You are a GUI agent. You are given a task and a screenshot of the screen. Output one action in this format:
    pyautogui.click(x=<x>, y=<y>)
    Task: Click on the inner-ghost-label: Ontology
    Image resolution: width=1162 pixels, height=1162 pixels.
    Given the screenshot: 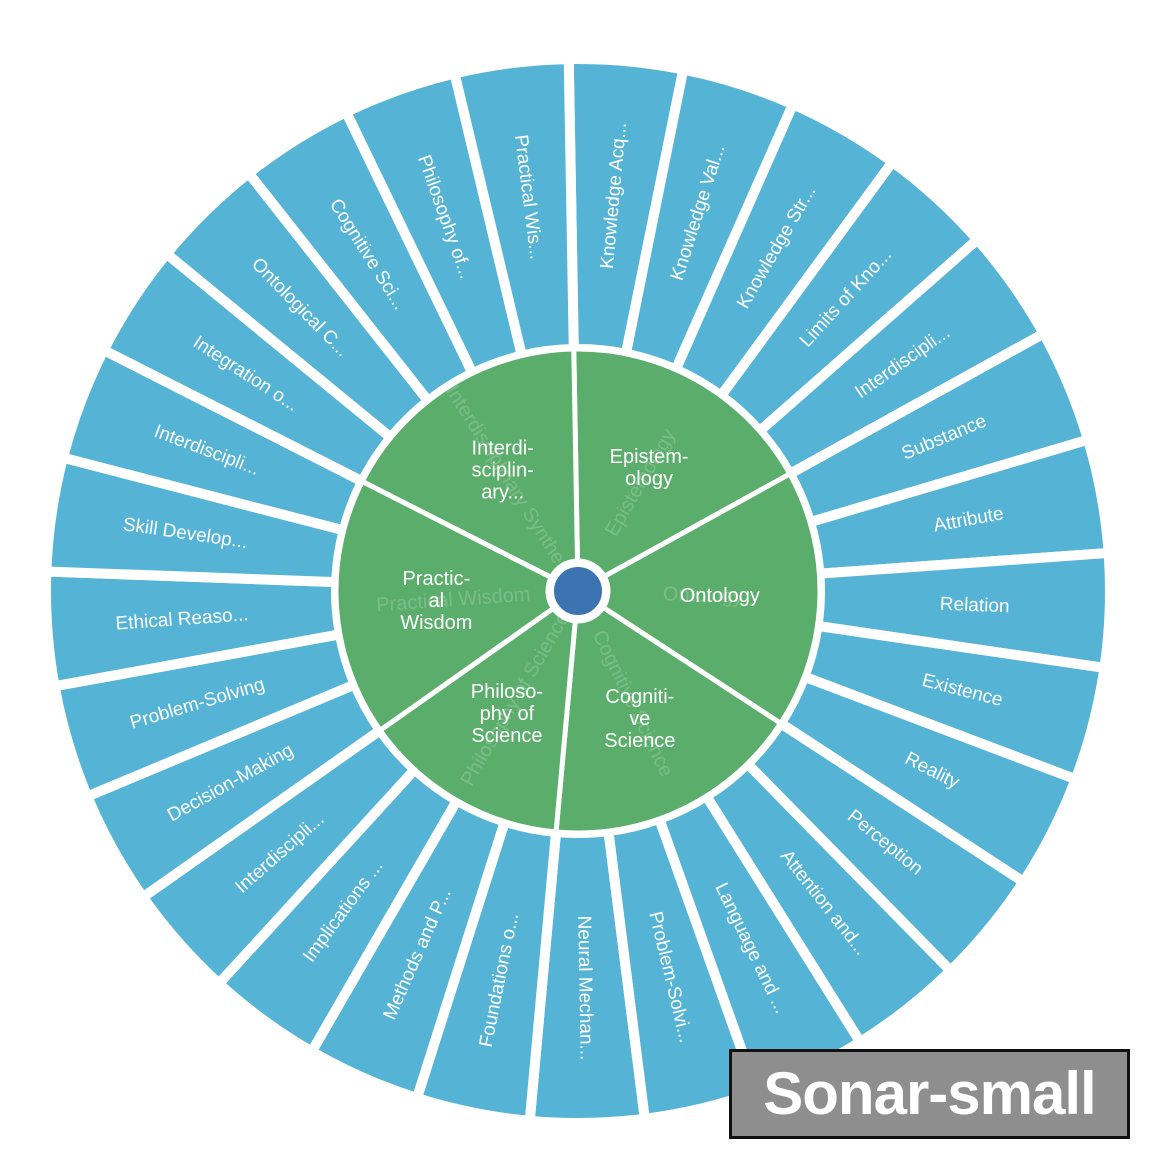 What is the action you would take?
    pyautogui.click(x=703, y=595)
    